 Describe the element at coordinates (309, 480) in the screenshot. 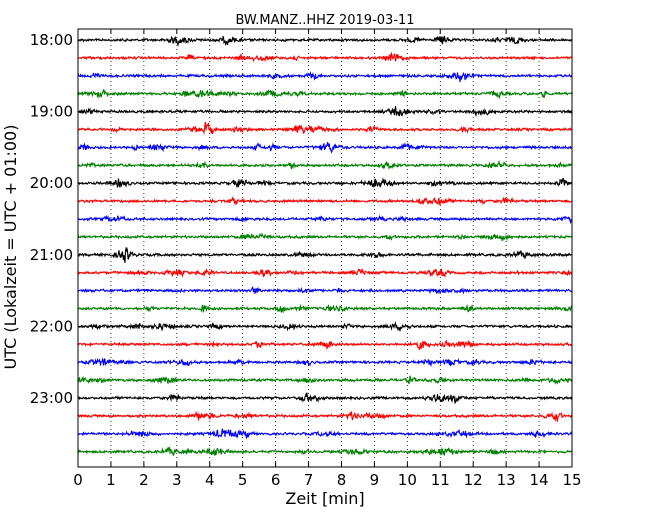

I see `x-tick-label: 7` at that location.